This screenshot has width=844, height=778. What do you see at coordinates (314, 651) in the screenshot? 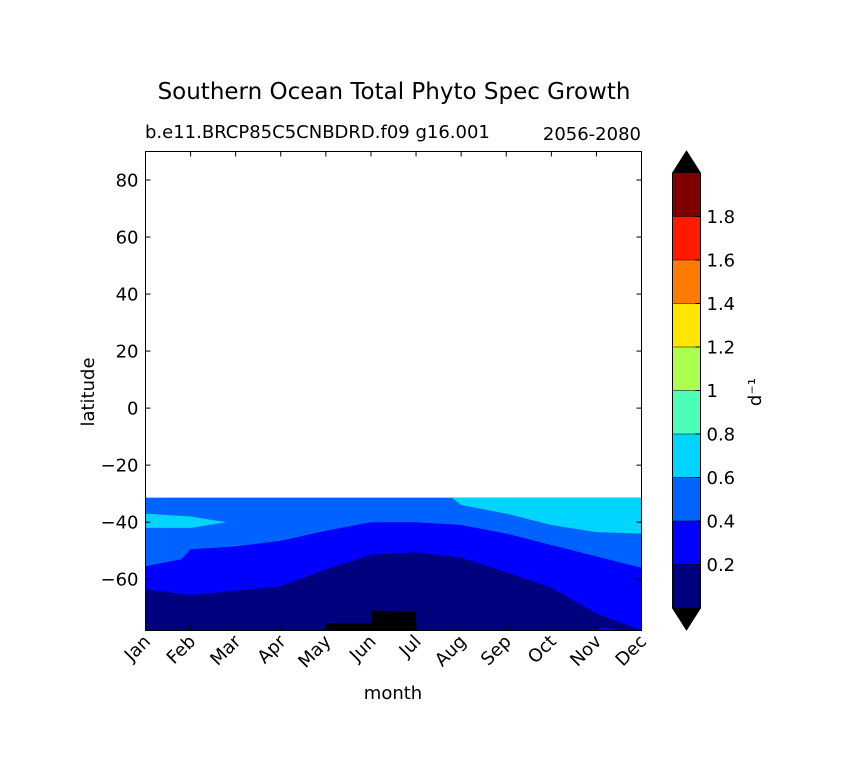
I see `x-tick-label: May` at bounding box center [314, 651].